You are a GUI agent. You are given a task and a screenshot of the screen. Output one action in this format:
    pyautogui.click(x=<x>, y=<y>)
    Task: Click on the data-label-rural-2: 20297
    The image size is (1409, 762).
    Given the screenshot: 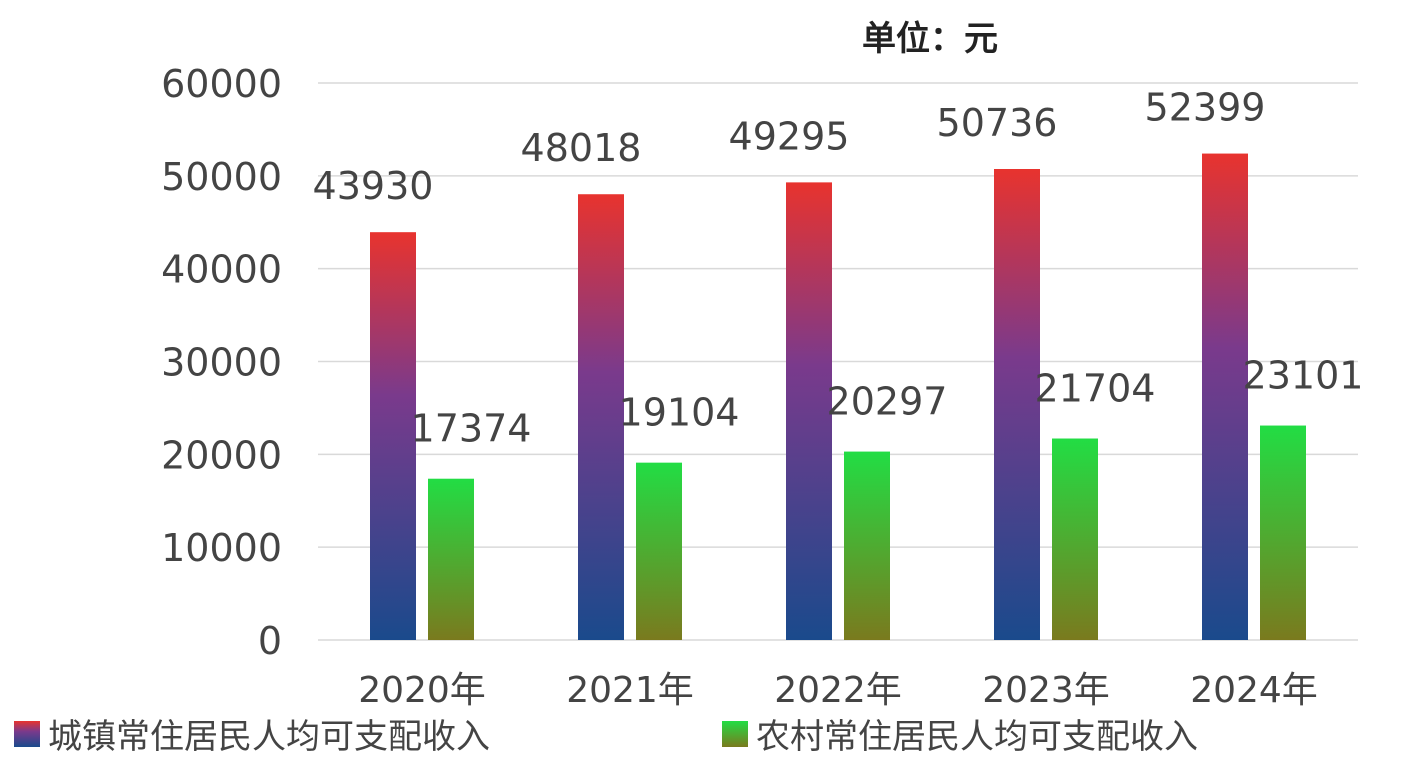 What is the action you would take?
    pyautogui.click(x=887, y=402)
    